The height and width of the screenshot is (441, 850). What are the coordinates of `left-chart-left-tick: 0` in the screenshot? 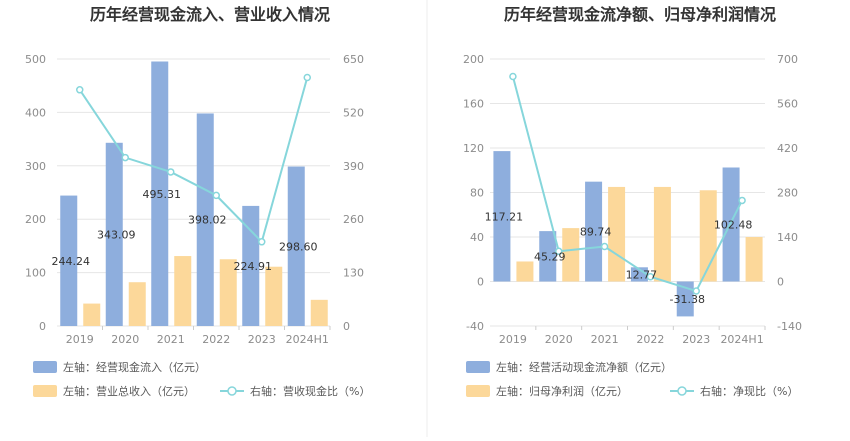 It's located at (42, 326).